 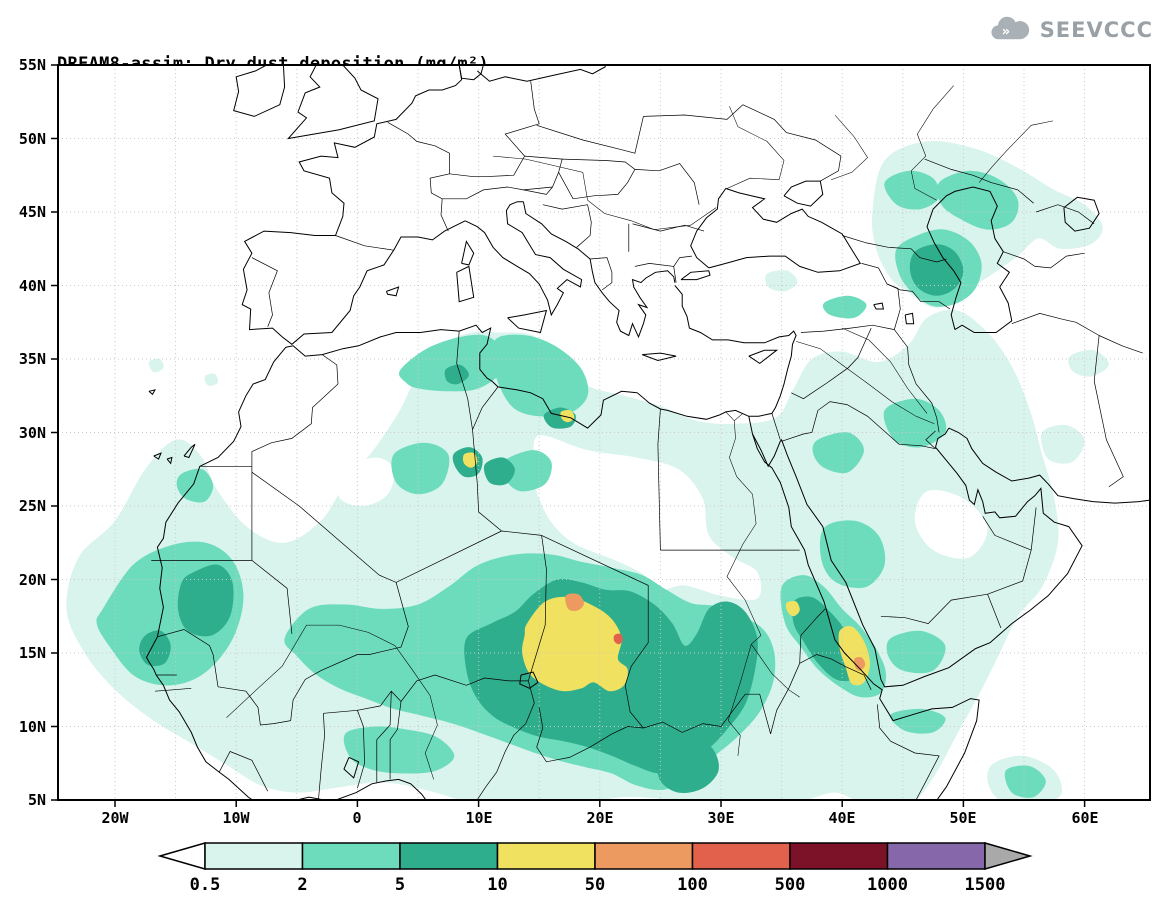 What do you see at coordinates (36, 800) in the screenshot?
I see `lat-tick-label: 5N` at bounding box center [36, 800].